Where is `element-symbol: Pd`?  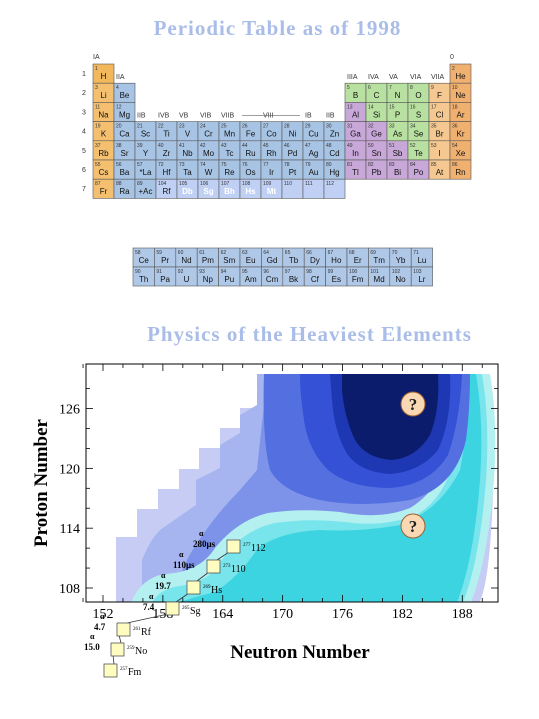 element-symbol: Pd is located at coordinates (293, 153).